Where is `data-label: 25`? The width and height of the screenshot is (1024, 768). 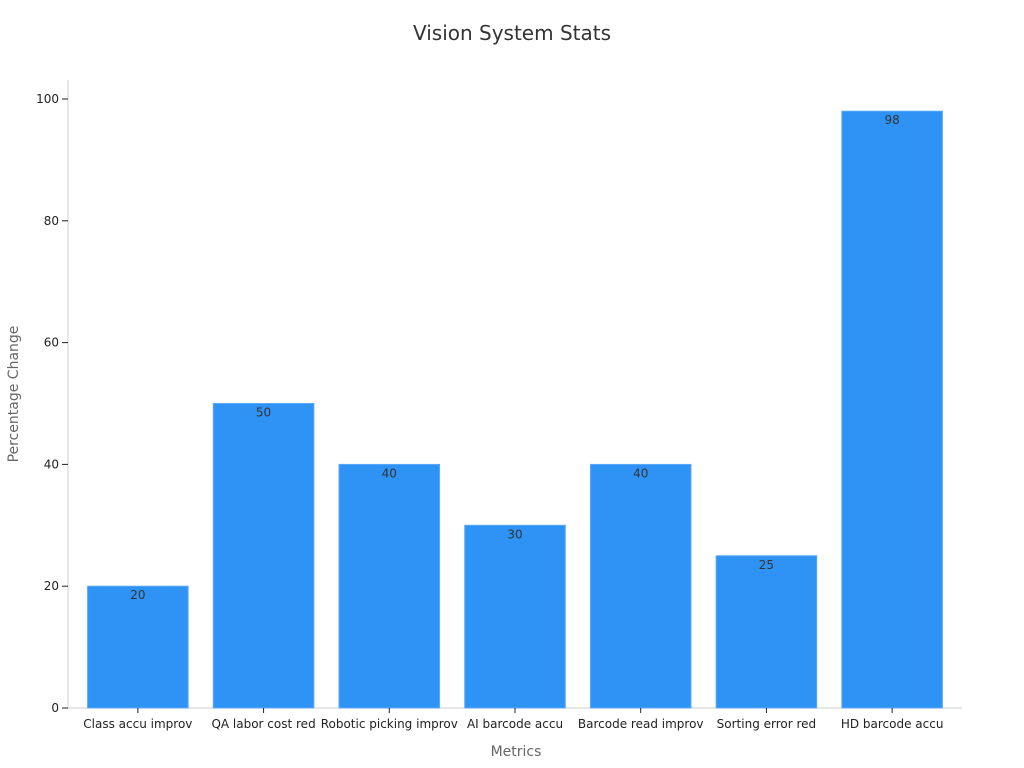 data-label: 25 is located at coordinates (766, 565).